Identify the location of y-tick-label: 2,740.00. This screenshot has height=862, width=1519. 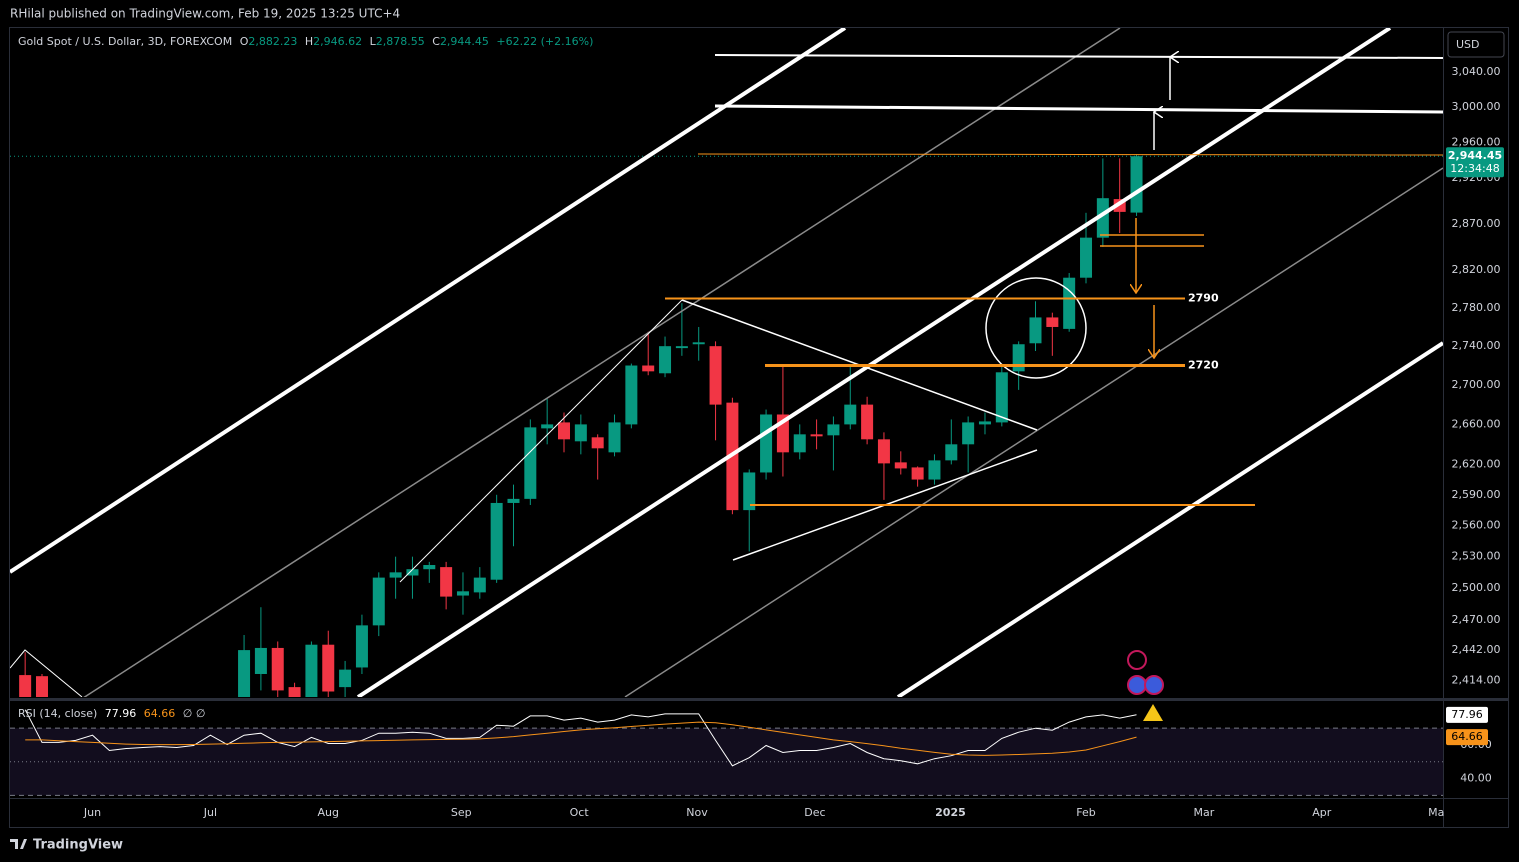
(1476, 345).